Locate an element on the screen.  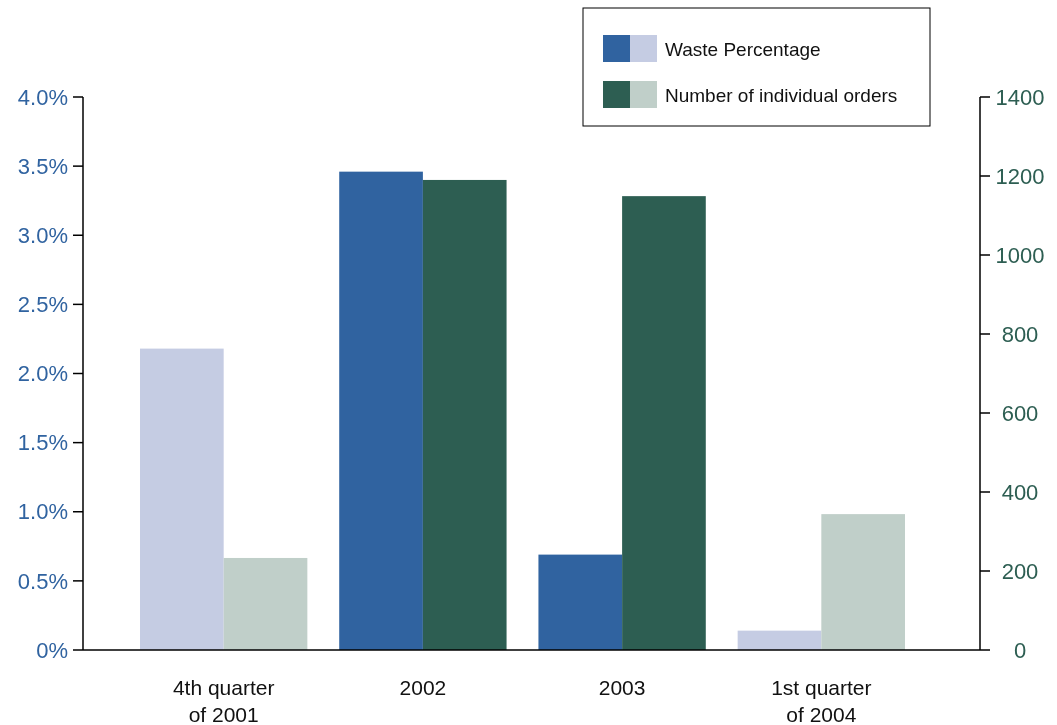
y2-tick-label: 600 is located at coordinates (1020, 413).